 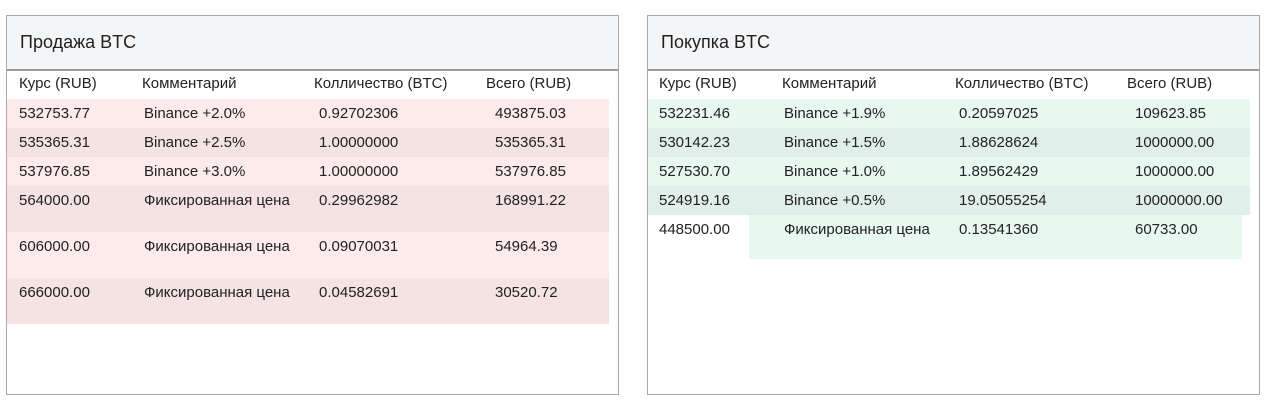 I want to click on cell-total: 54964.39, so click(x=526, y=246).